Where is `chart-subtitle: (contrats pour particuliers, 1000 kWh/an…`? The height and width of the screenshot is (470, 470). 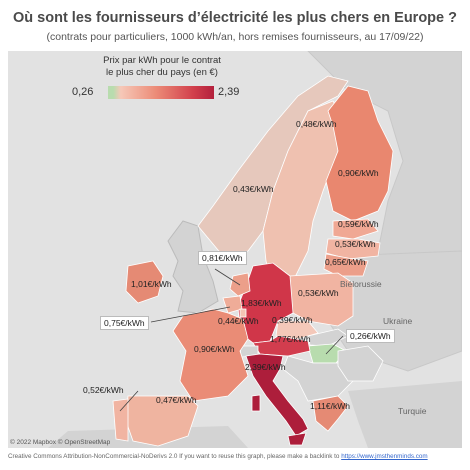
chart-subtitle: (contrats pour particuliers, 1000 kWh/an… is located at coordinates (235, 37).